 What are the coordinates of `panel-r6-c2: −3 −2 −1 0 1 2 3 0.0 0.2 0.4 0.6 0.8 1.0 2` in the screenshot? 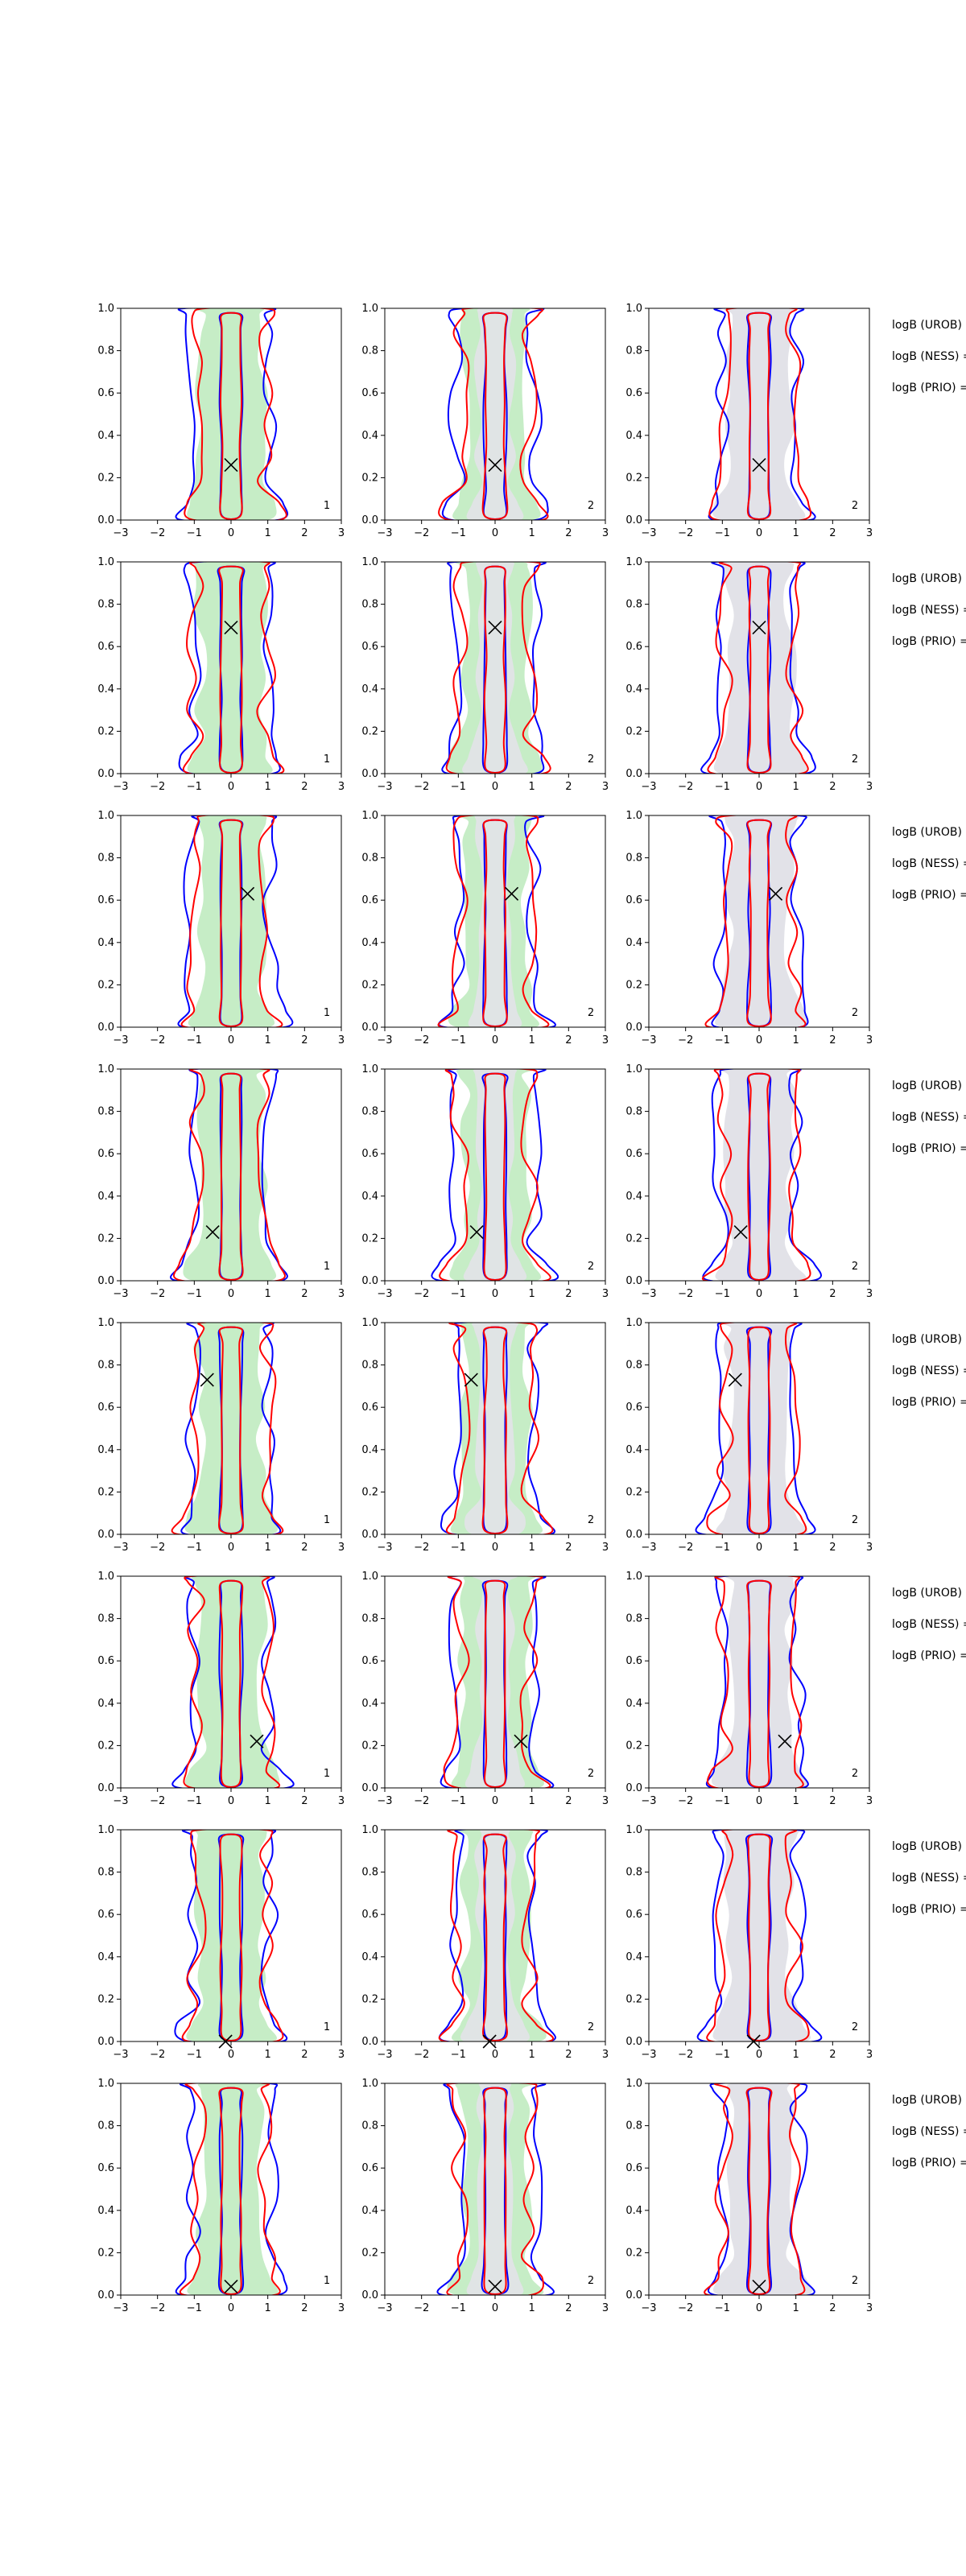 It's located at (485, 1689).